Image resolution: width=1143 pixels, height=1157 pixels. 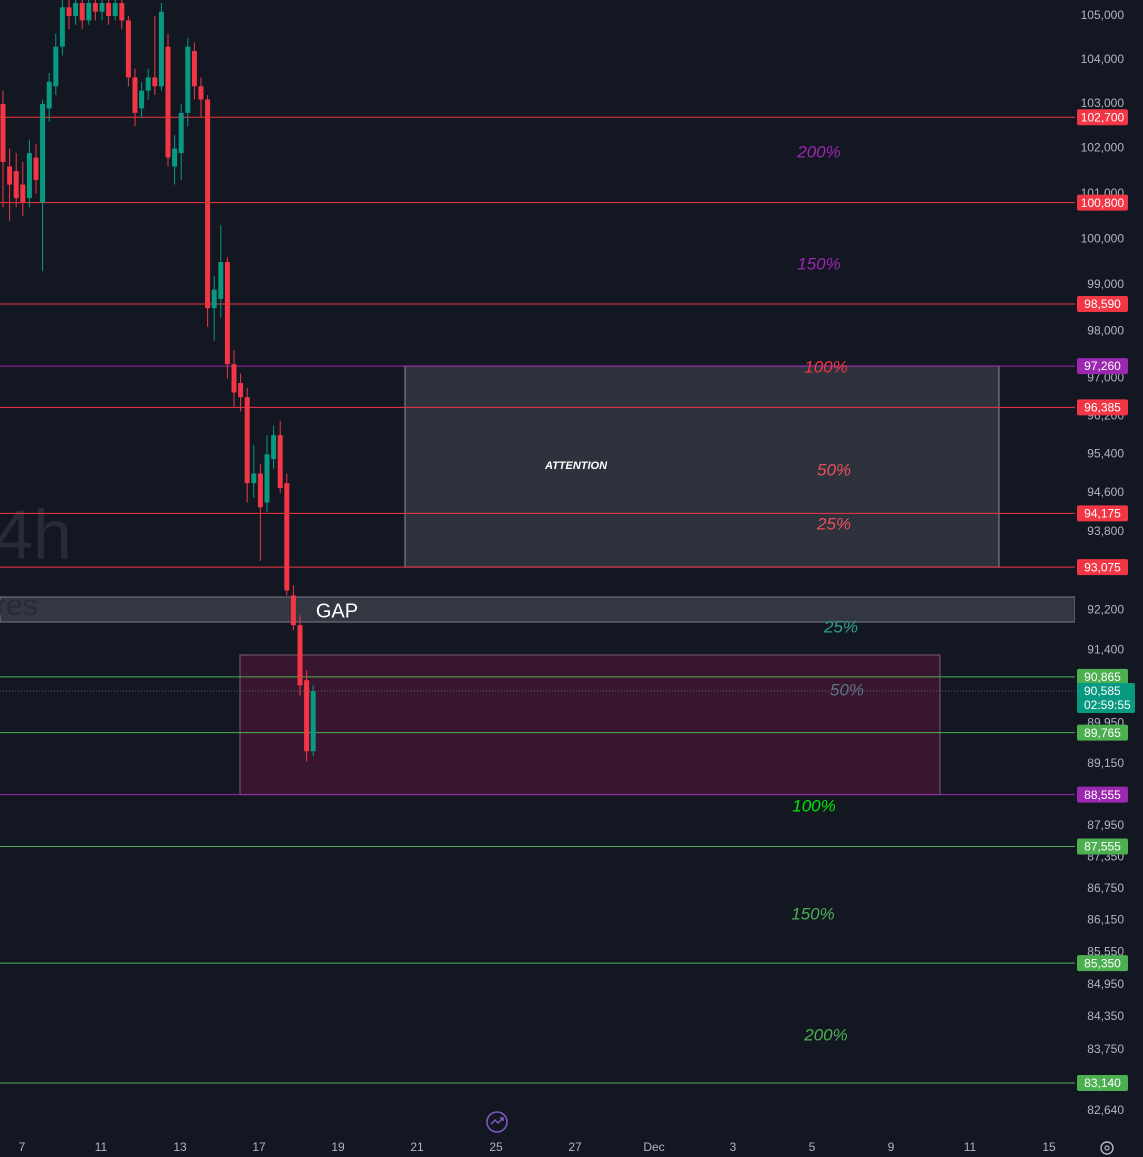 I want to click on x-tick-label: 27, so click(x=575, y=1147).